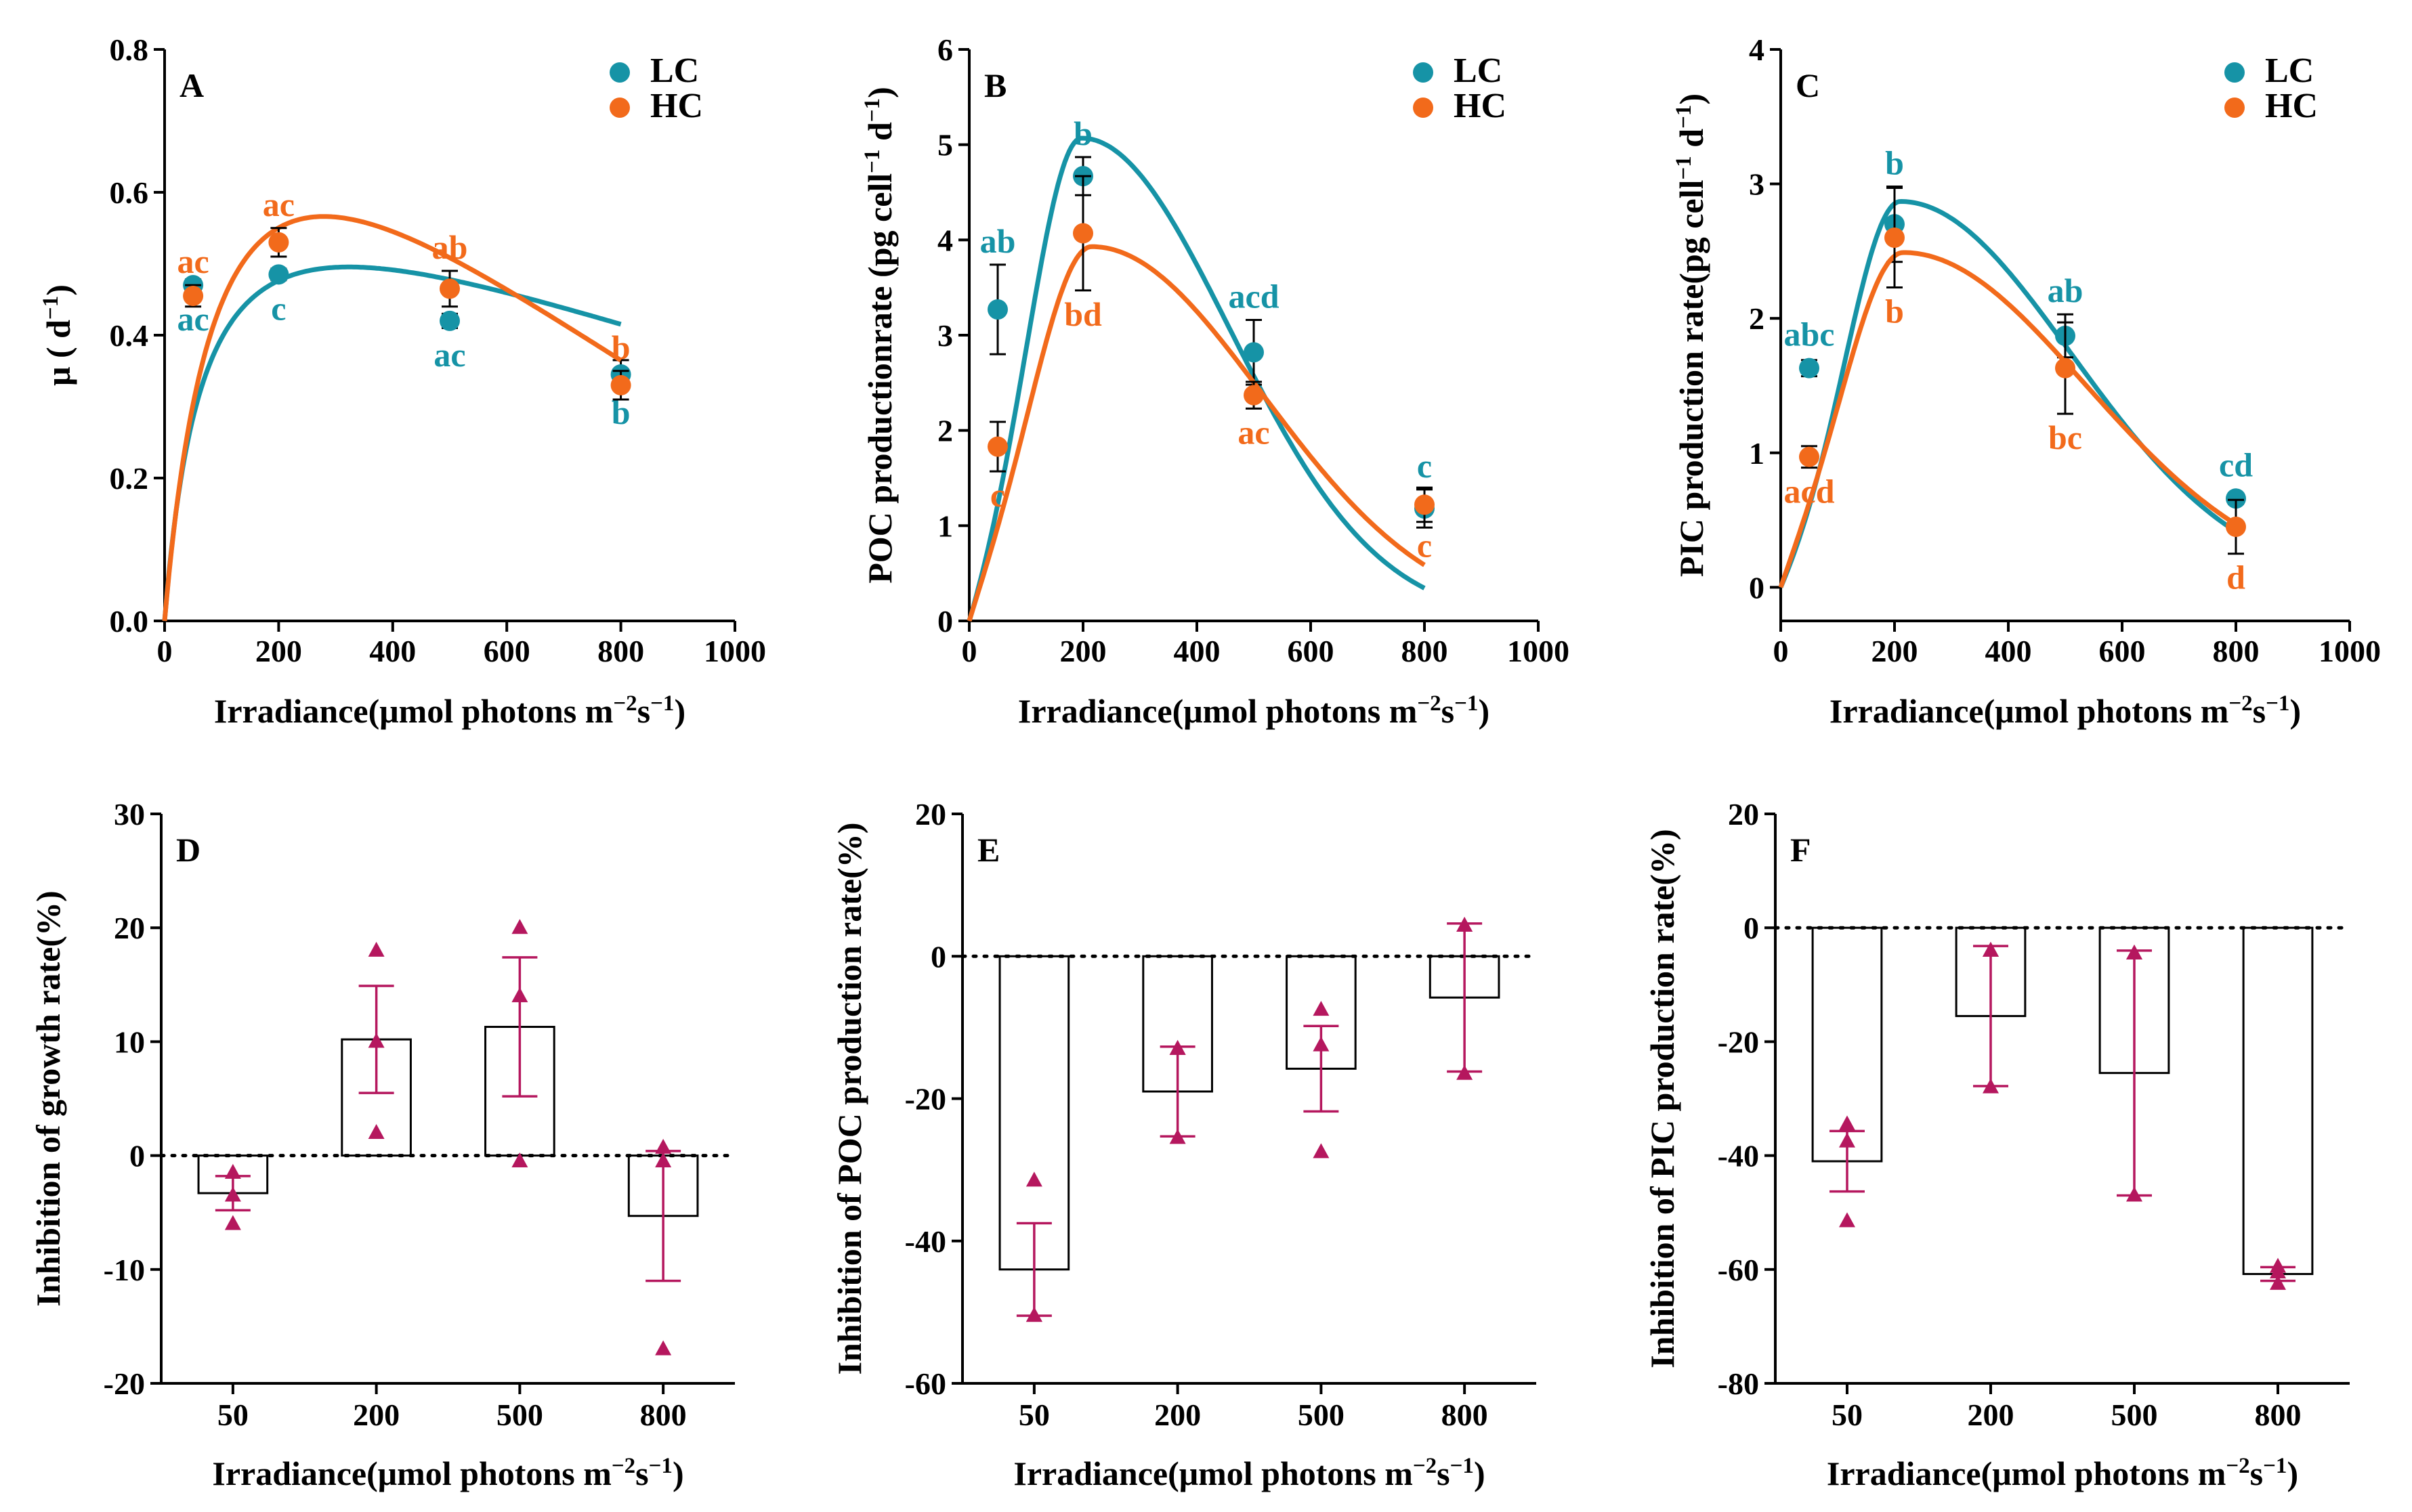 Image resolution: width=2412 pixels, height=1512 pixels. I want to click on y-axis-label: PIC production rate(pg cell−1 d−1), so click(1691, 335).